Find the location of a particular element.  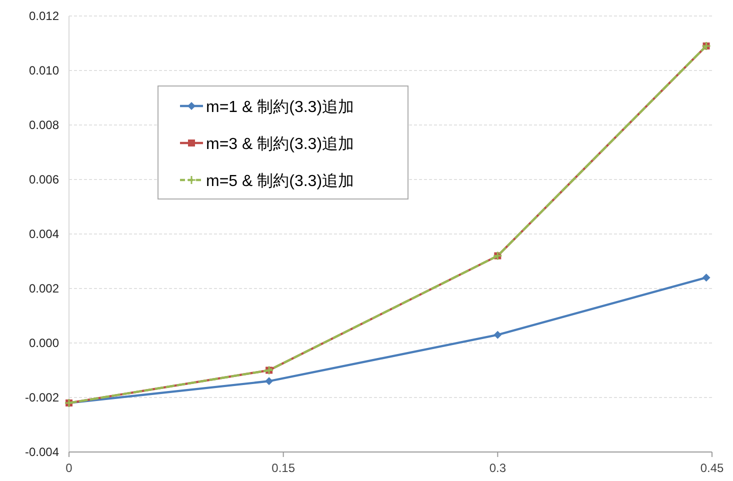

y-tick-label: -0.002 is located at coordinates (42, 397).